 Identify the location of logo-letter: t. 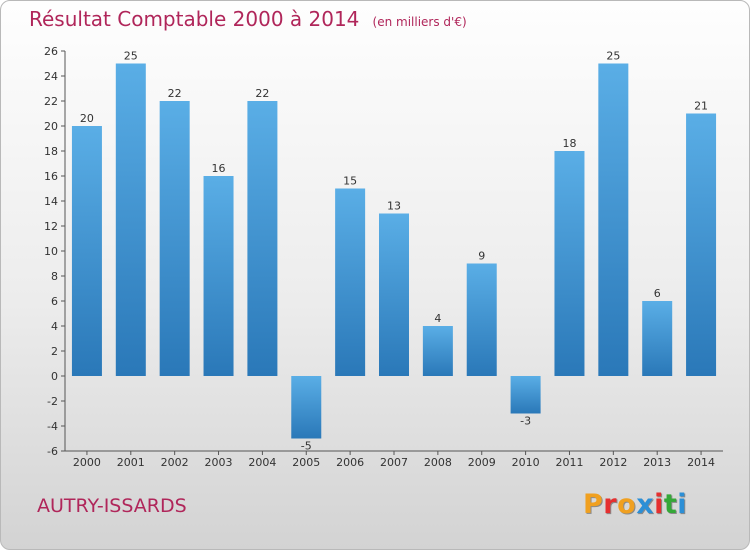
(670, 504).